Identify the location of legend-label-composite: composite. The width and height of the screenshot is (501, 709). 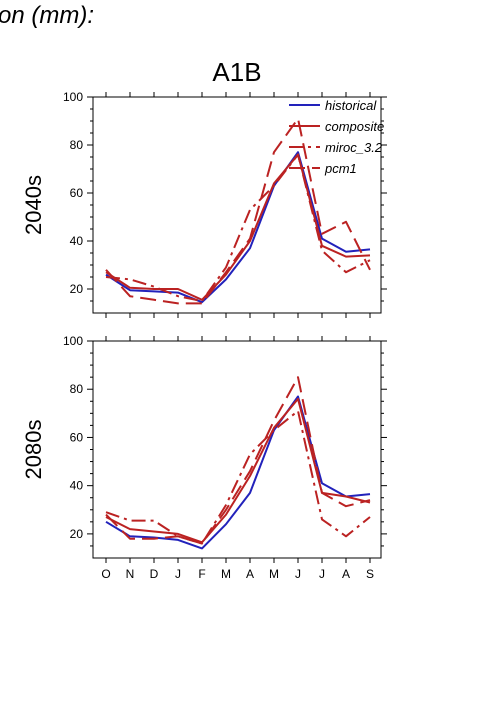
(354, 126).